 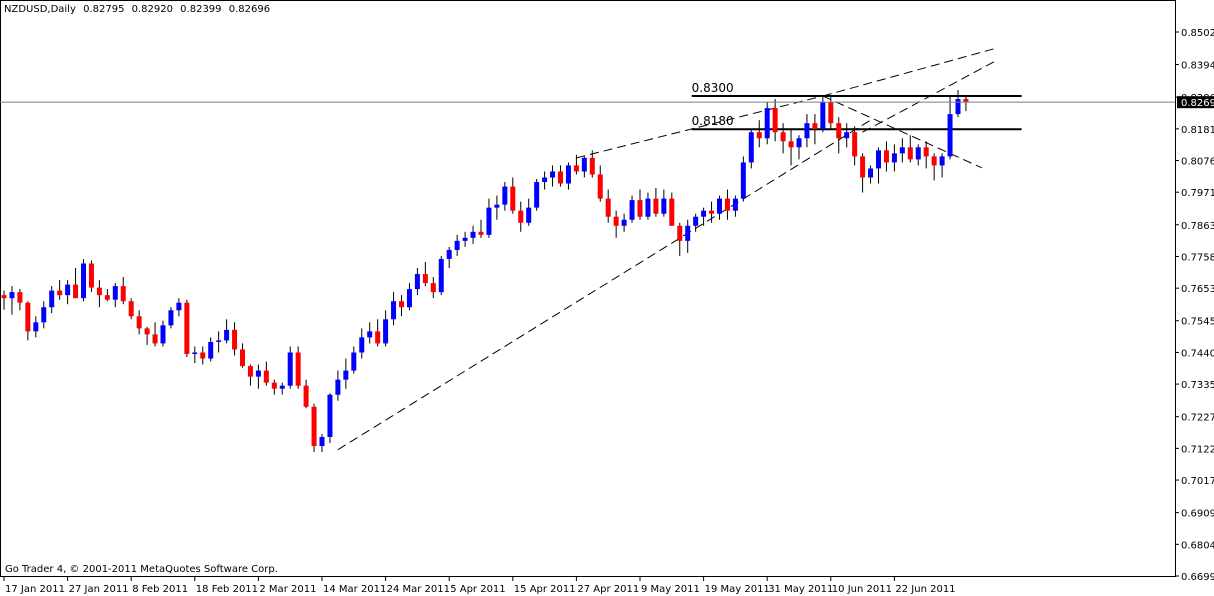 I want to click on x-tick-label: 31 May 2011, so click(x=800, y=589).